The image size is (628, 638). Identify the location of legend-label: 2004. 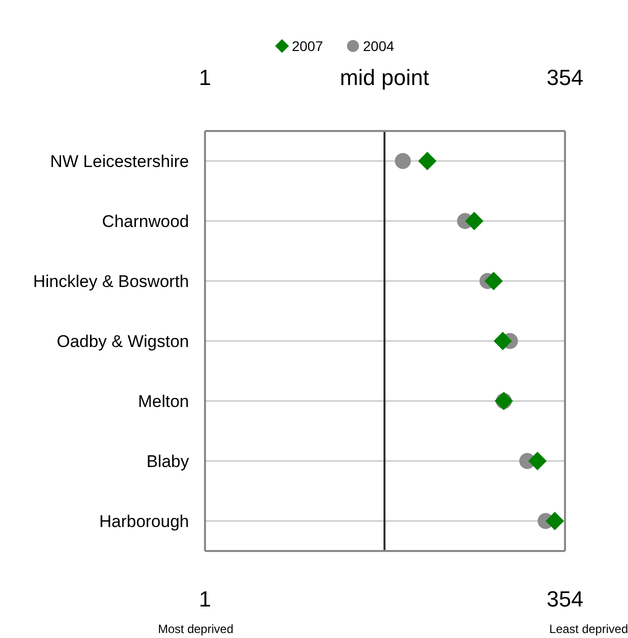
(378, 46).